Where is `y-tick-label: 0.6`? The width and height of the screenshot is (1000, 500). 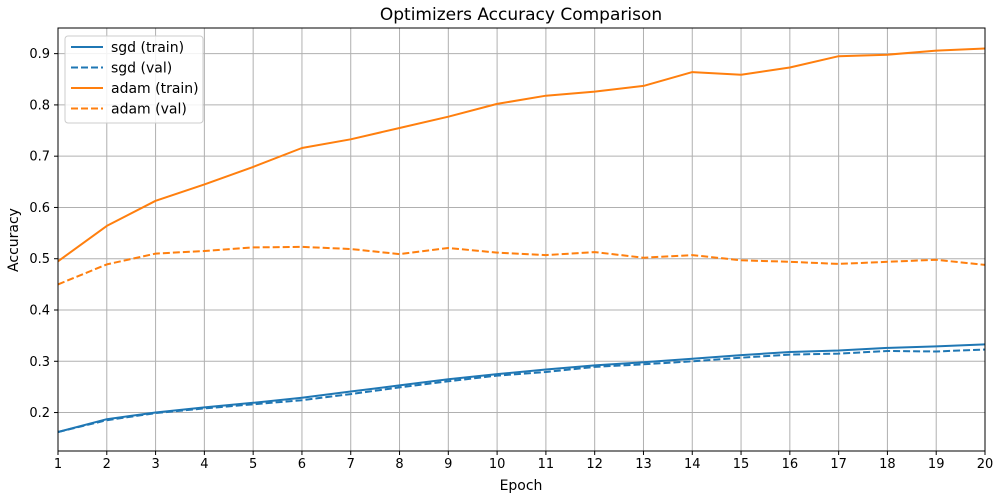
y-tick-label: 0.6 is located at coordinates (39, 208).